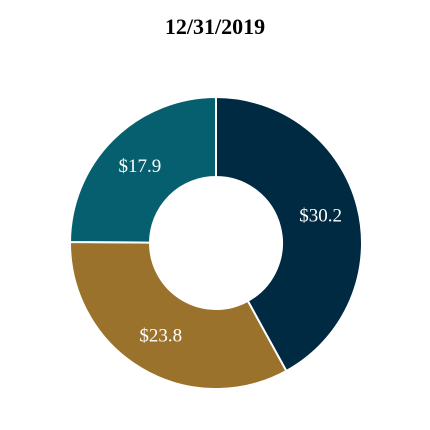  What do you see at coordinates (140, 166) in the screenshot?
I see `slice-label-3: $17.9` at bounding box center [140, 166].